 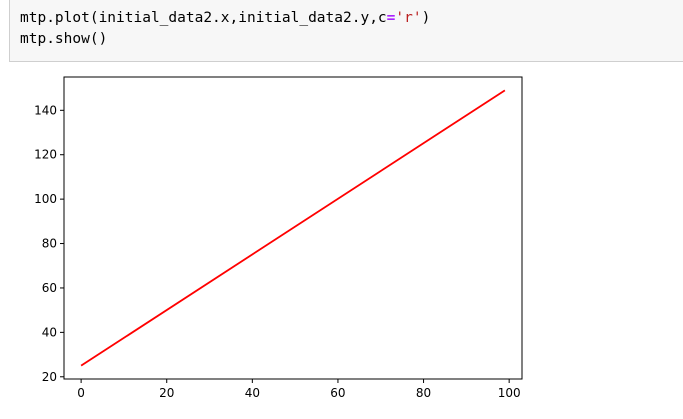 What do you see at coordinates (64, 39) in the screenshot?
I see `code-line-2: mtp.show()` at bounding box center [64, 39].